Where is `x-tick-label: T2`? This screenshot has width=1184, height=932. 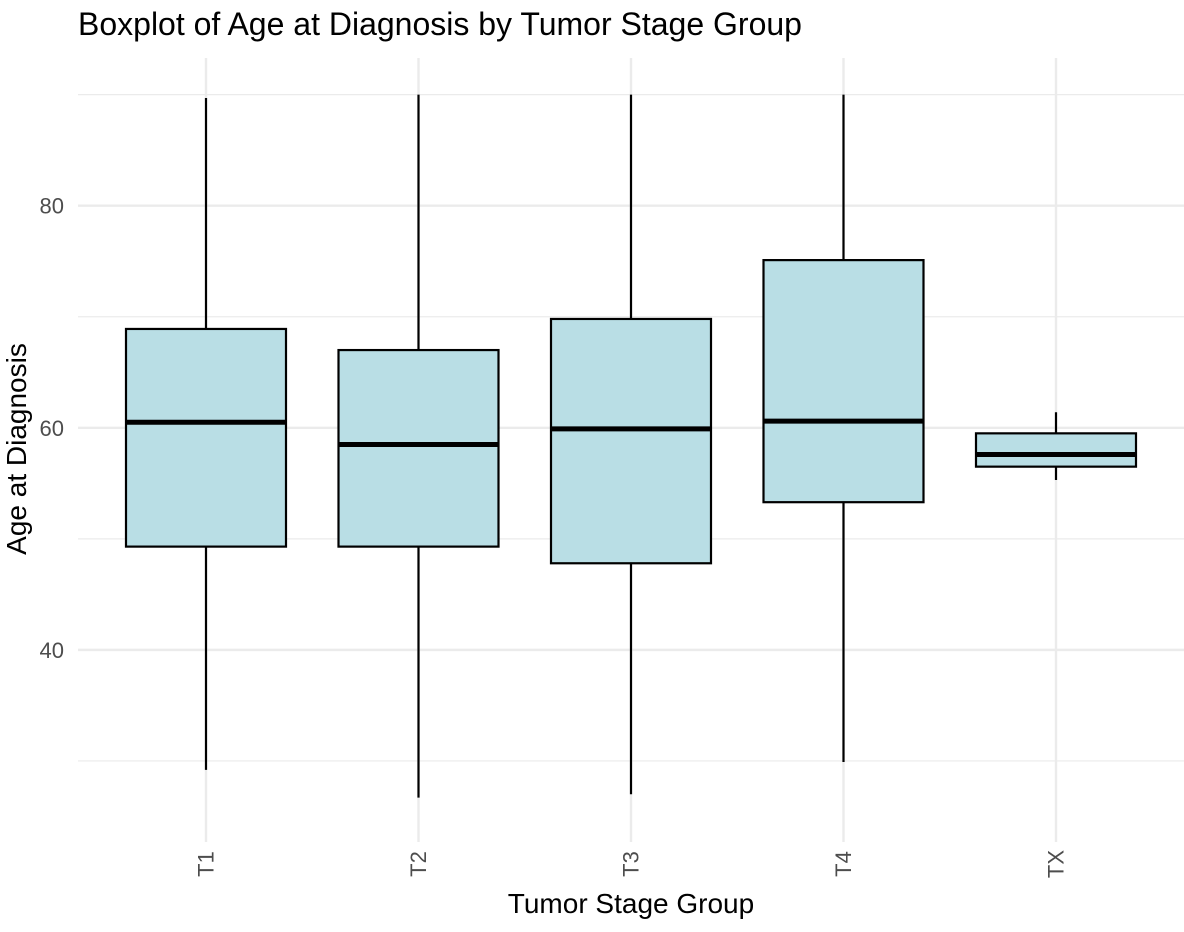
x-tick-label: T2 is located at coordinates (418, 864).